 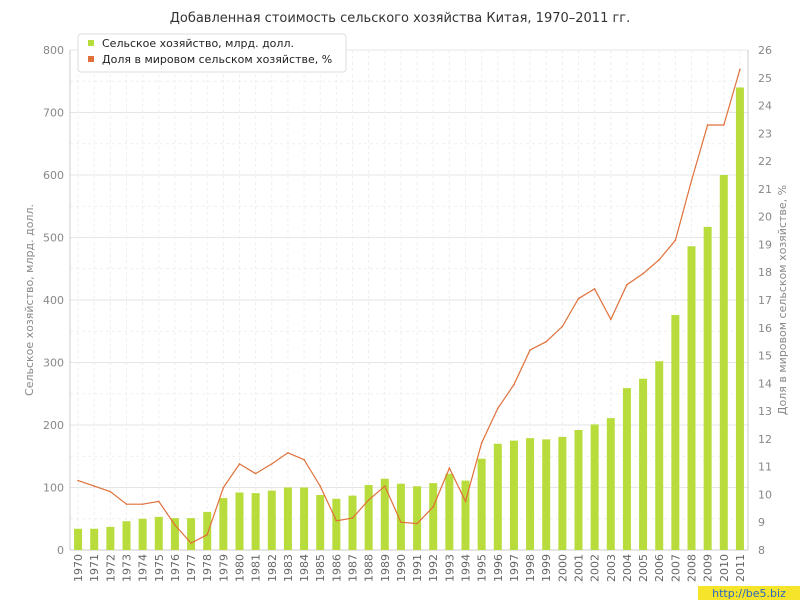 What do you see at coordinates (765, 356) in the screenshot?
I see `right-tick-label: 15` at bounding box center [765, 356].